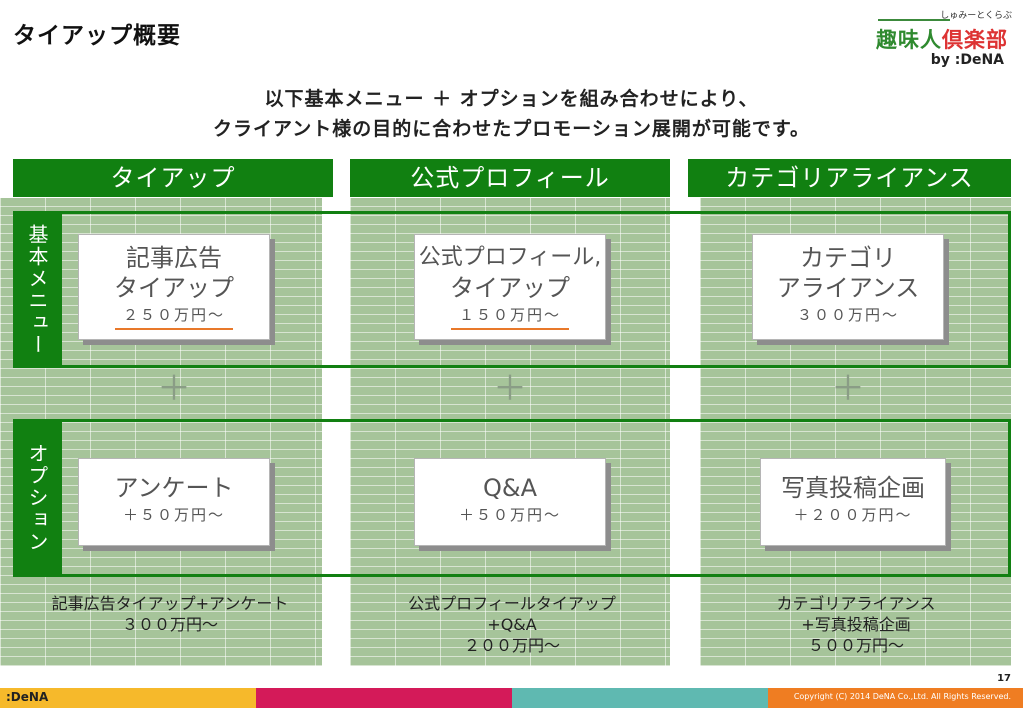 The width and height of the screenshot is (1023, 708). What do you see at coordinates (512, 603) in the screenshot?
I see `summary-line: 公式プロフィールタイアップ` at bounding box center [512, 603].